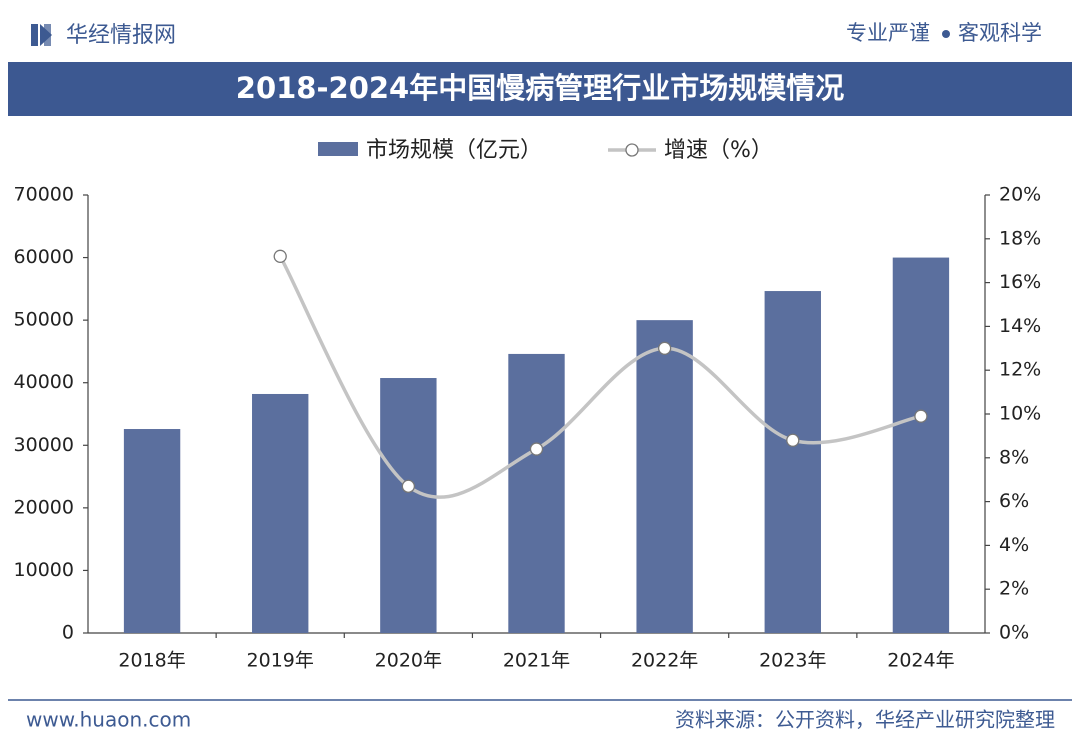 This screenshot has width=1080, height=753. Describe the element at coordinates (865, 720) in the screenshot. I see `source: 资料来源：公开资料，华经产业研究院整理` at that location.